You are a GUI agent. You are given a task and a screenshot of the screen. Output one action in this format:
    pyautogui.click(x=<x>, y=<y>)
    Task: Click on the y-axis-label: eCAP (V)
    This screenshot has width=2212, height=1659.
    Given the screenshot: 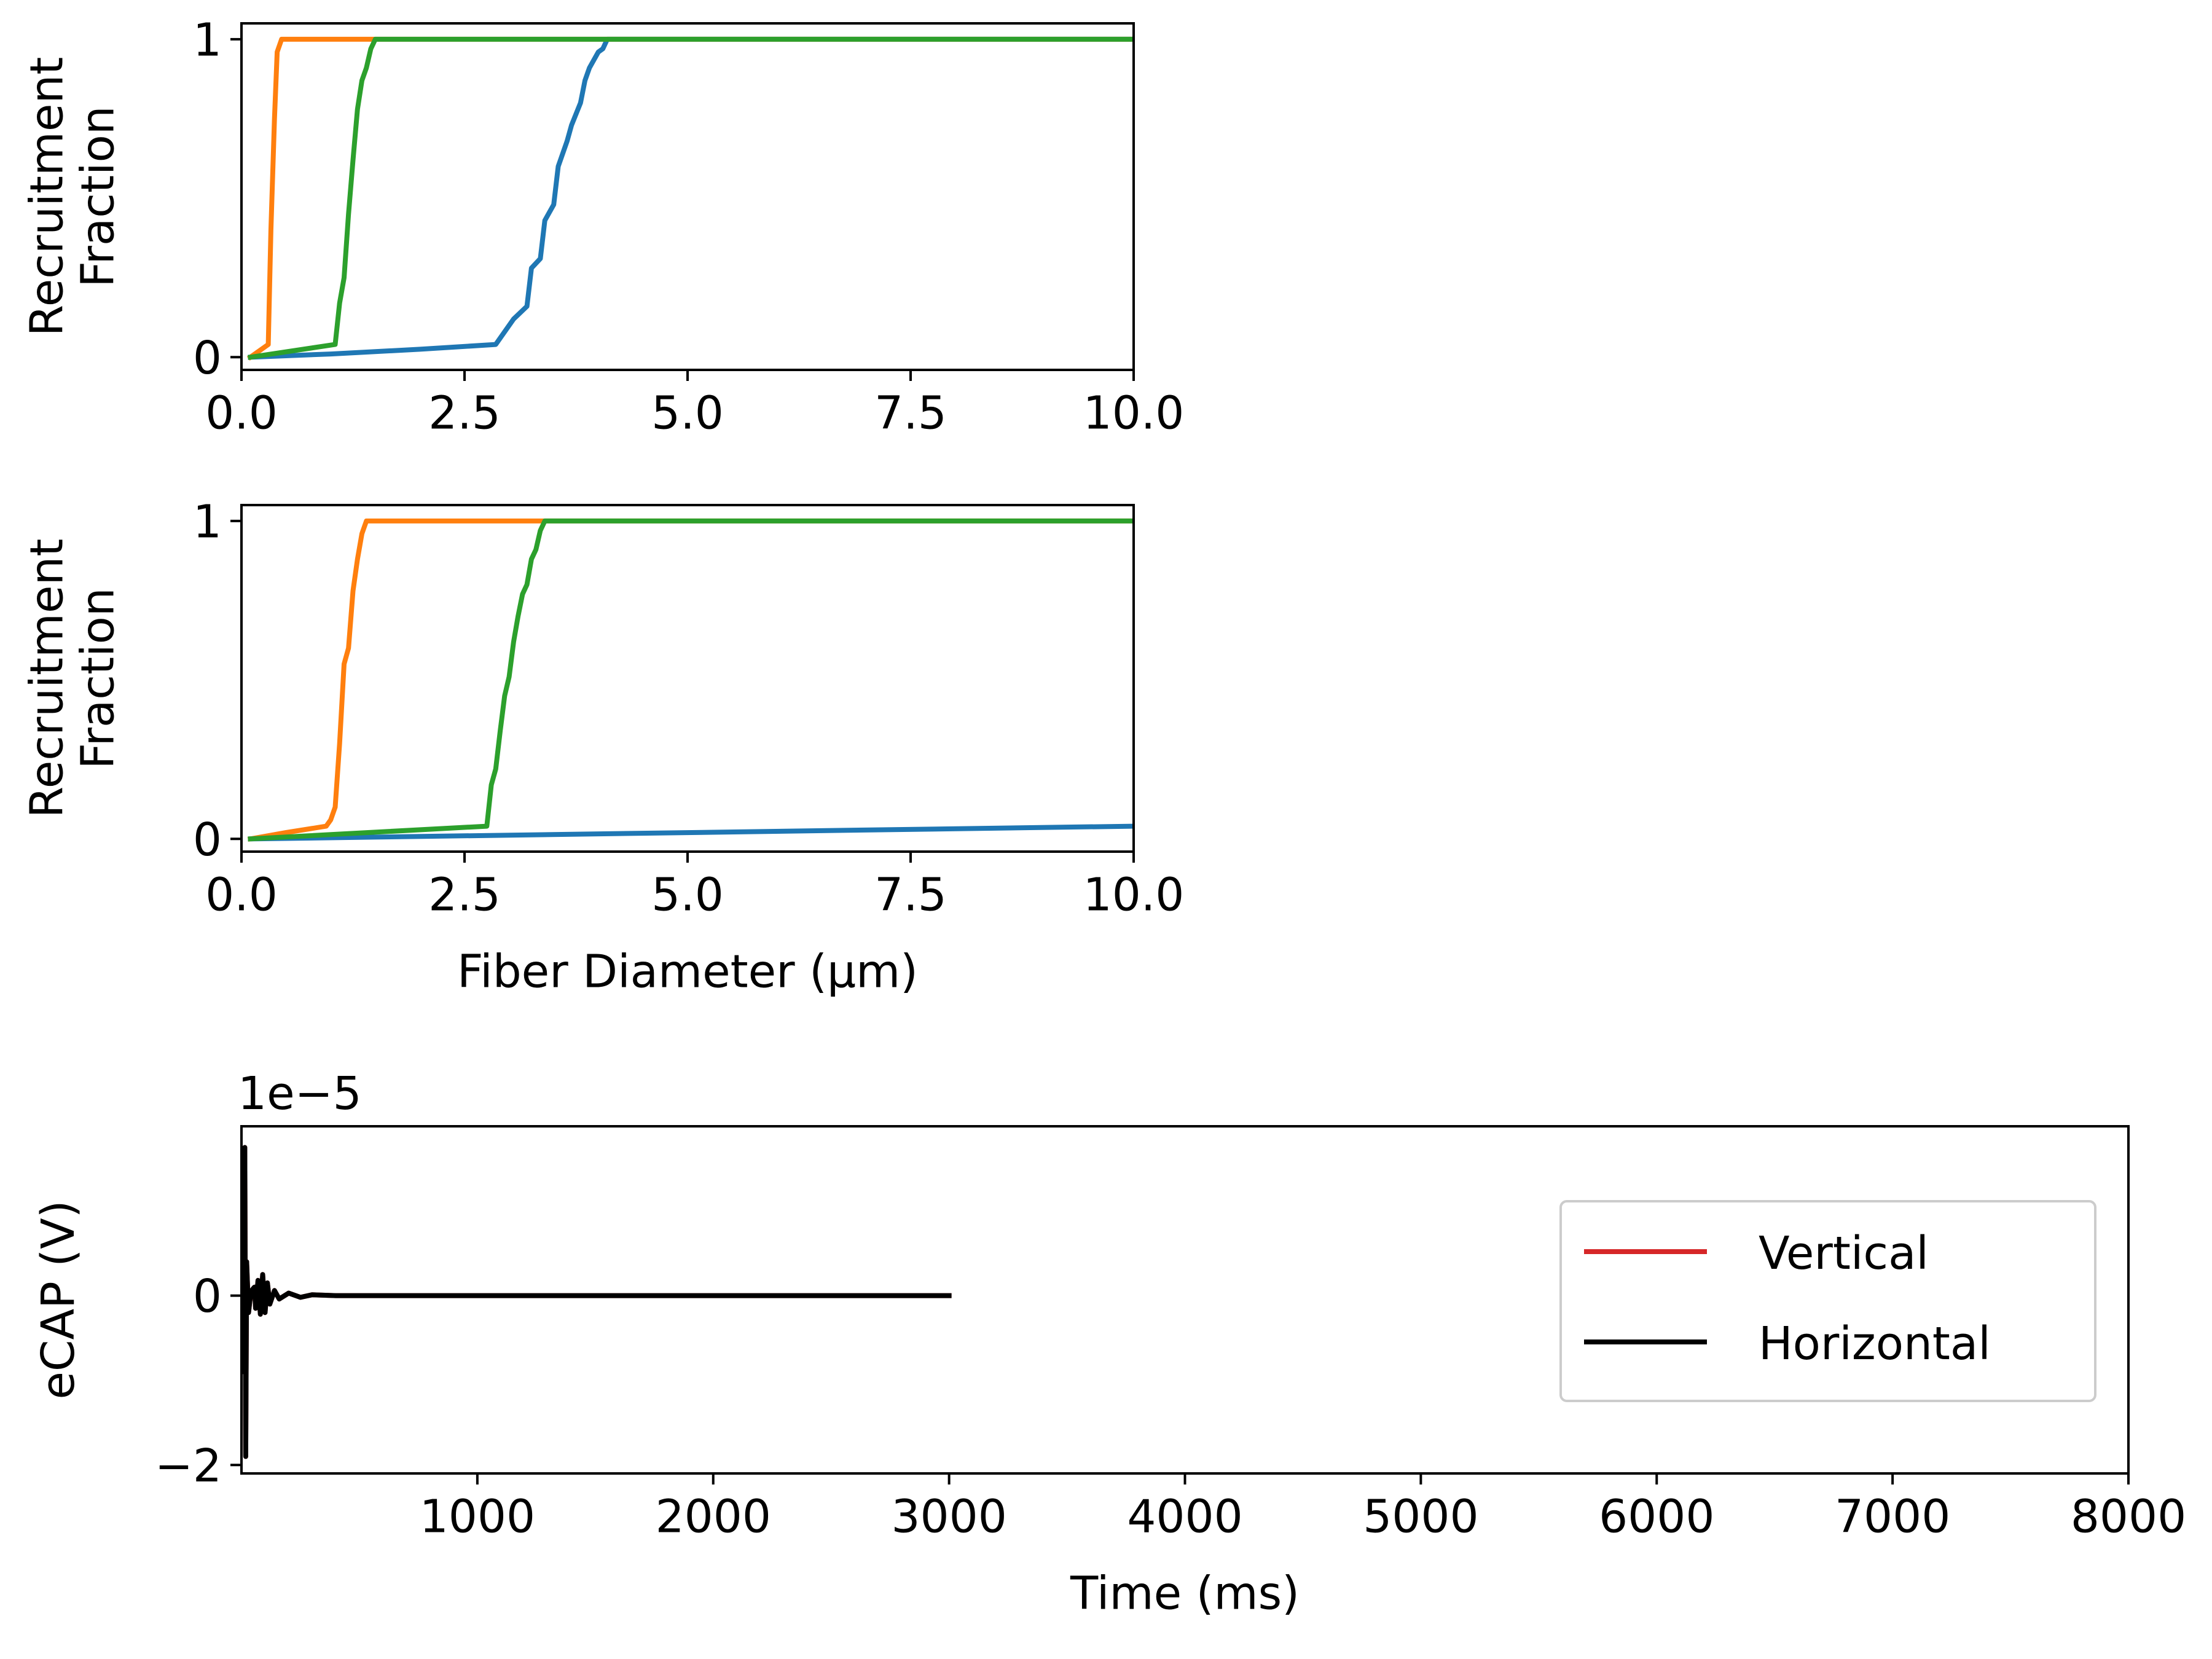 What is the action you would take?
    pyautogui.click(x=58, y=1299)
    